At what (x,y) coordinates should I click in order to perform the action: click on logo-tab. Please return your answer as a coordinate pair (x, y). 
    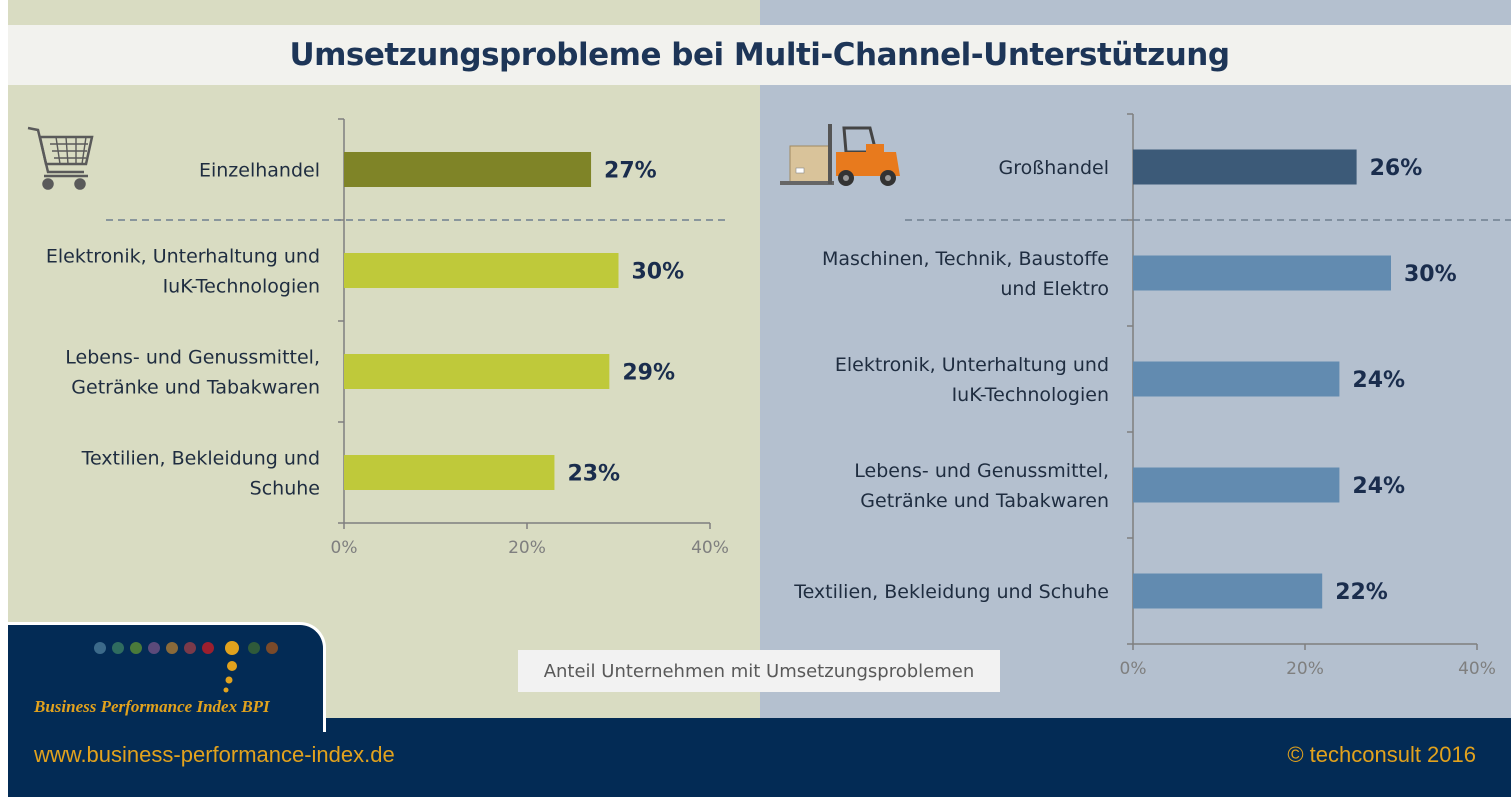
    Looking at the image, I should click on (167, 677).